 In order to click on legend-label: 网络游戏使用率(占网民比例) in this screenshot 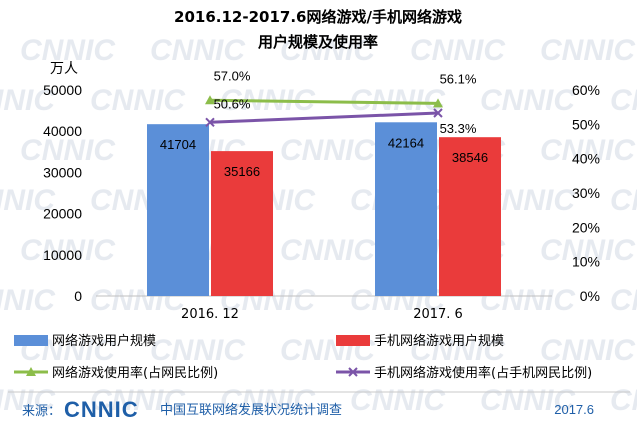, I will do `click(135, 373)`.